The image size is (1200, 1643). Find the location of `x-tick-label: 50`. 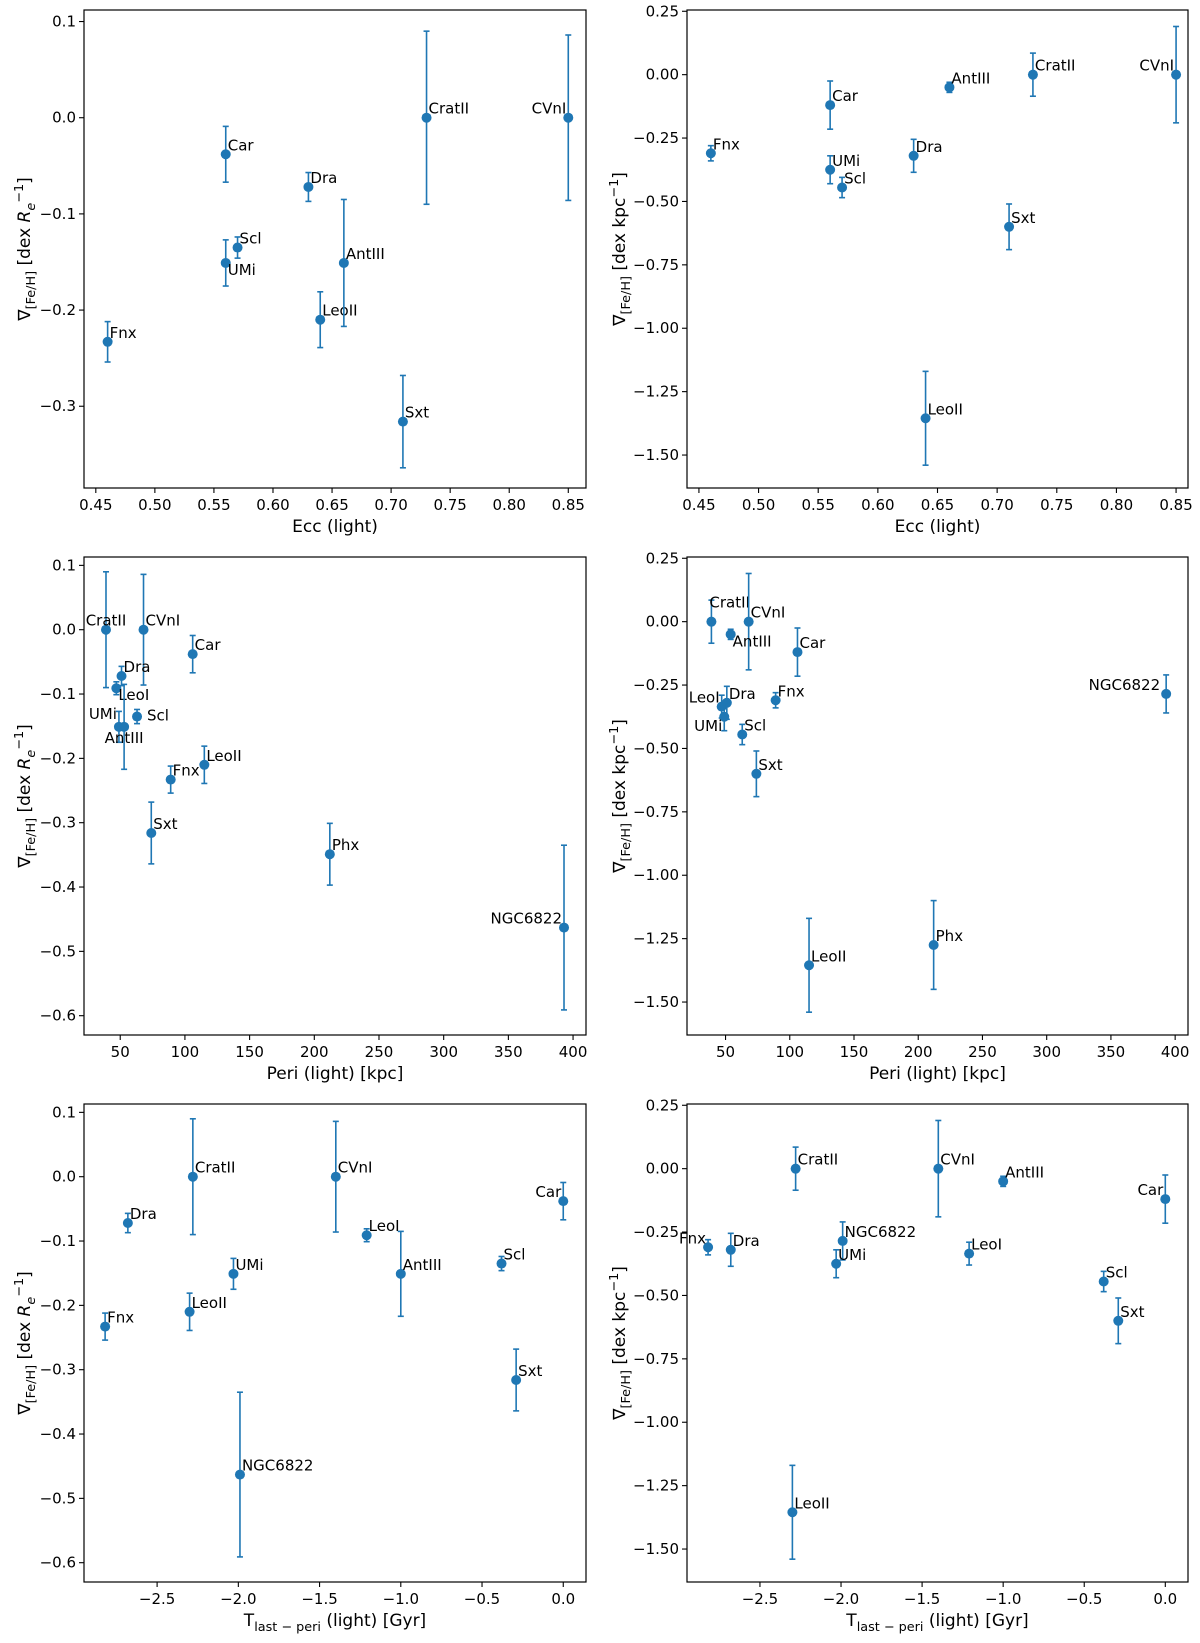

x-tick-label: 50 is located at coordinates (120, 1052).